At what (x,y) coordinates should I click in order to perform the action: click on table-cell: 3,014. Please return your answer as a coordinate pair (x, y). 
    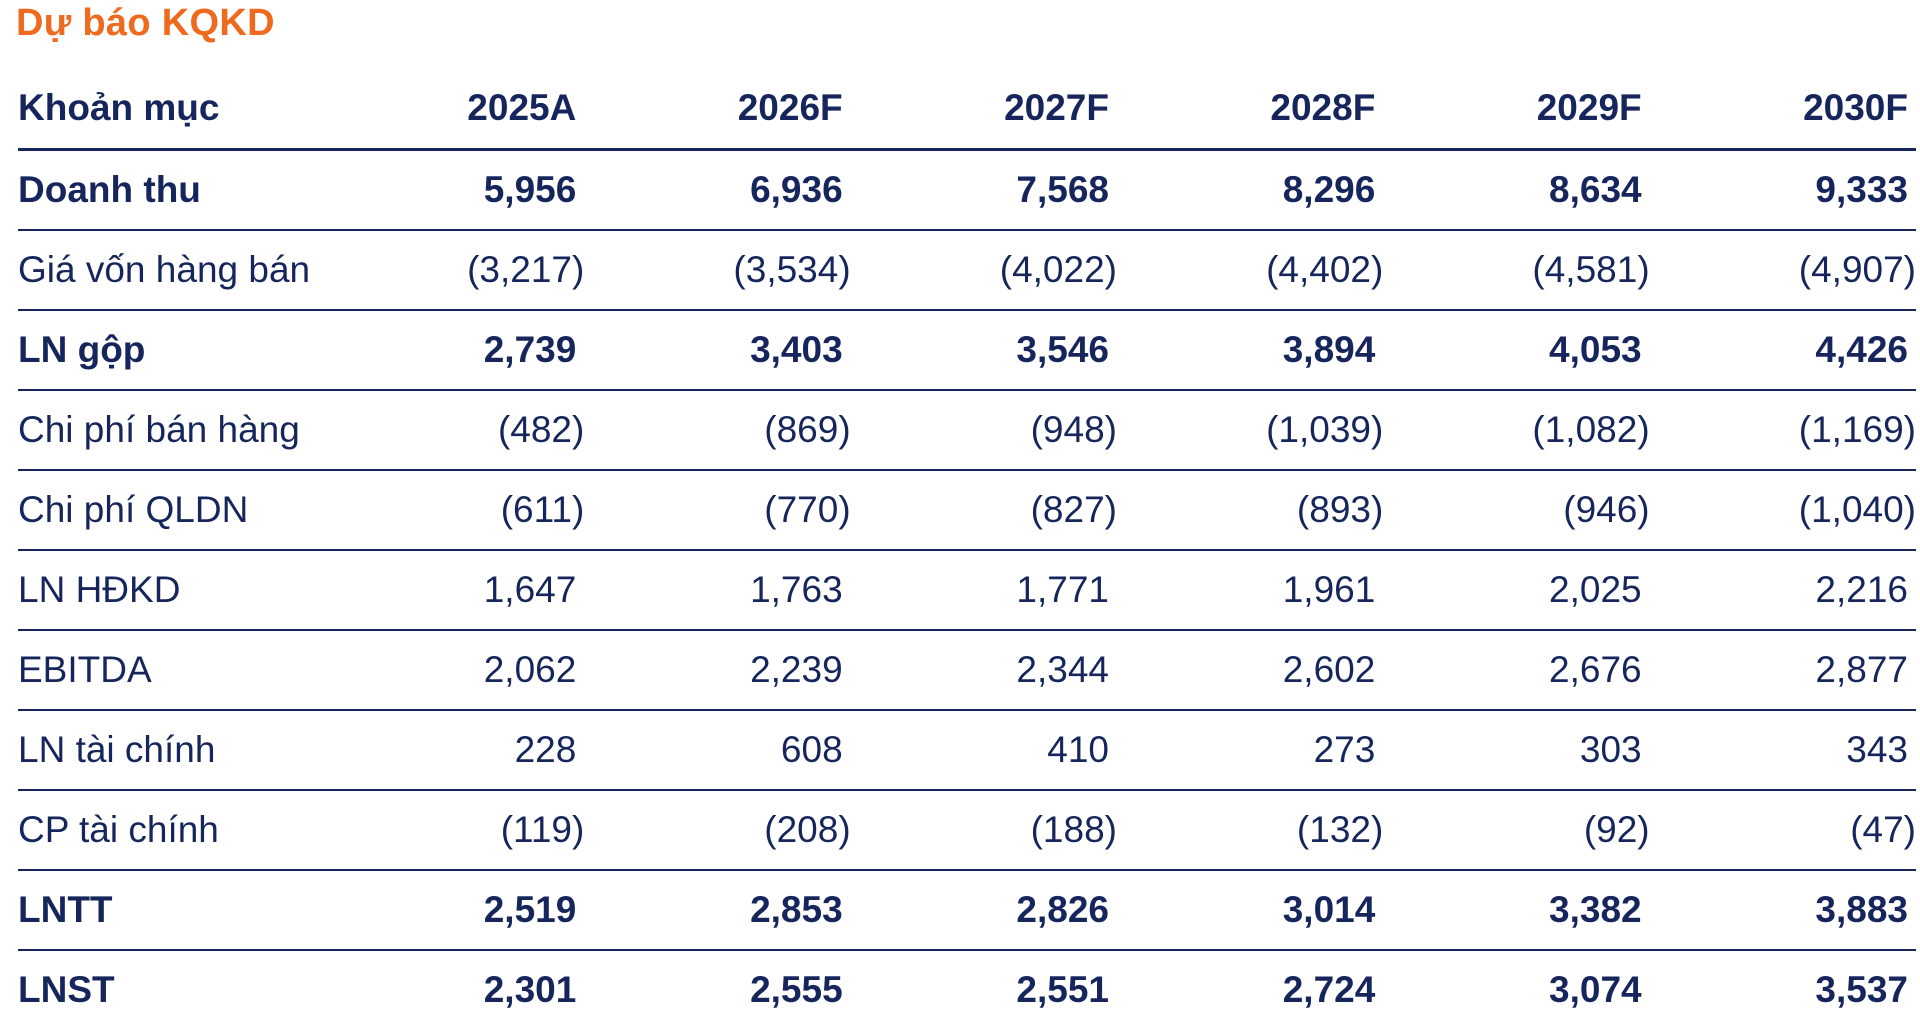
    Looking at the image, I should click on (1250, 910).